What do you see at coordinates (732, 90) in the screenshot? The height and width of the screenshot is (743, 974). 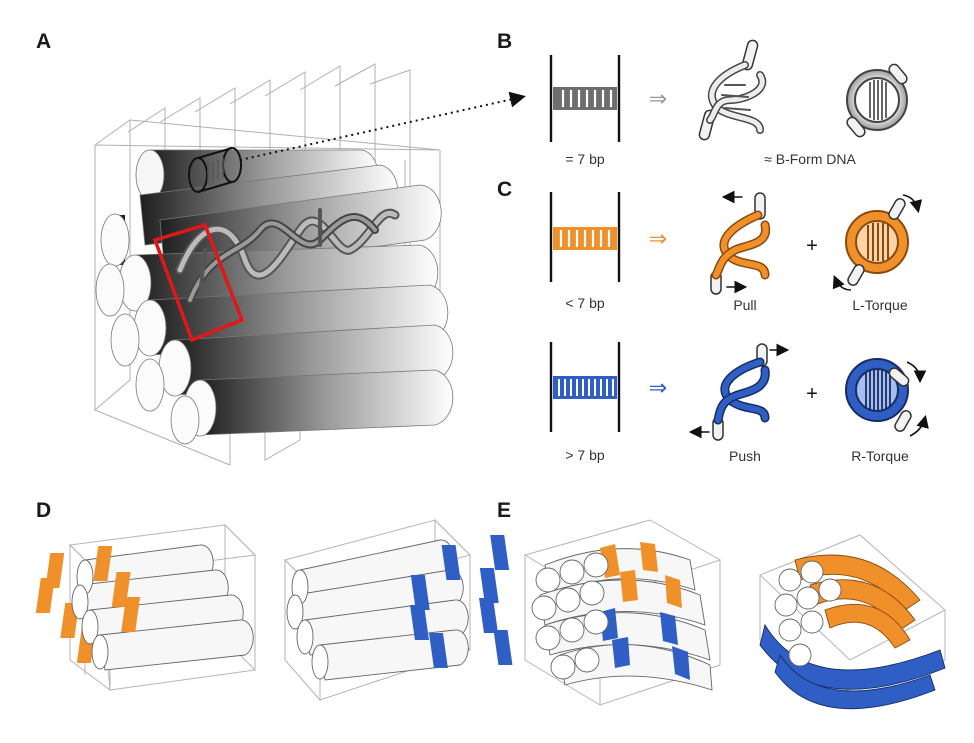 I see `panel-b-helix` at bounding box center [732, 90].